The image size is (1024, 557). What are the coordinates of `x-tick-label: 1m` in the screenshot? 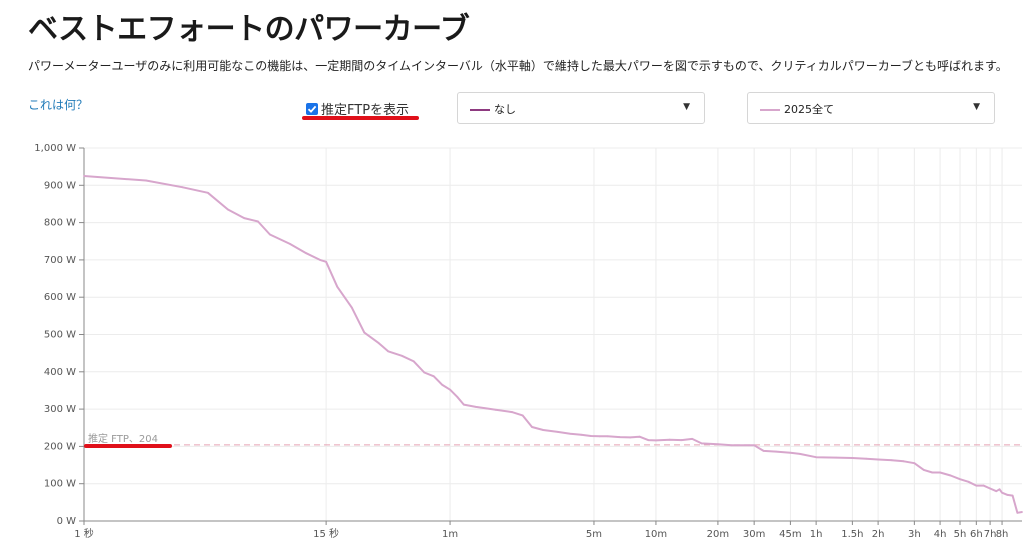 It's located at (450, 534).